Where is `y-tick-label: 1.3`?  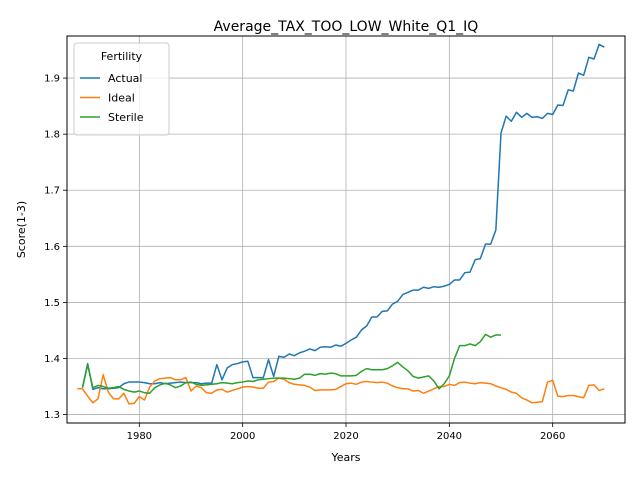
y-tick-label: 1.3 is located at coordinates (52, 415).